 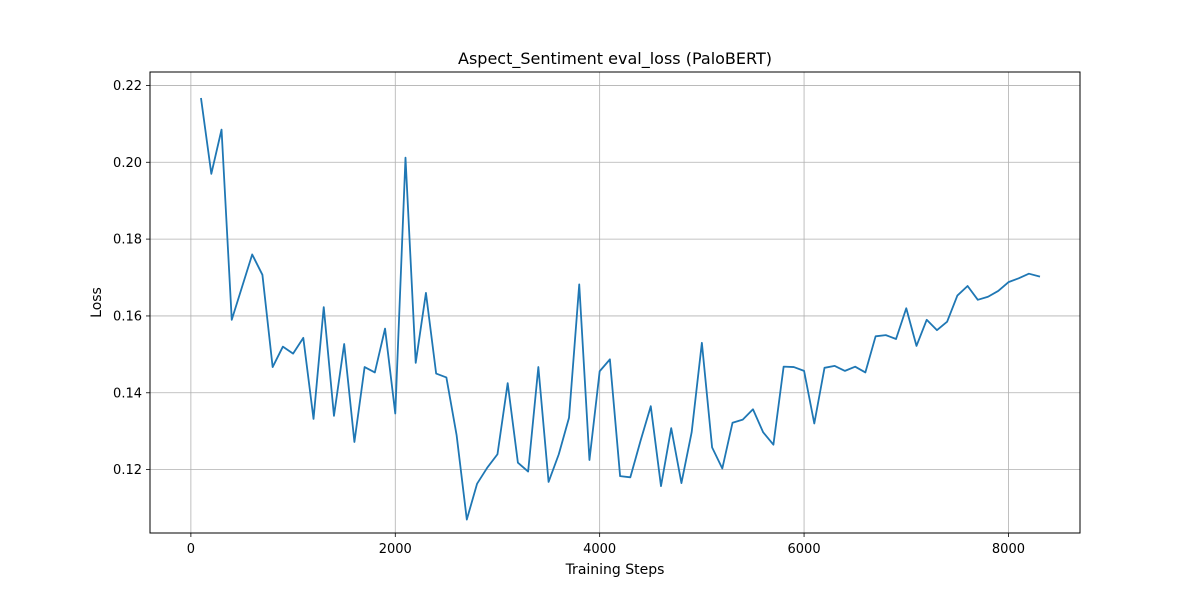 What do you see at coordinates (127, 470) in the screenshot?
I see `y-tick-label: 0.12` at bounding box center [127, 470].